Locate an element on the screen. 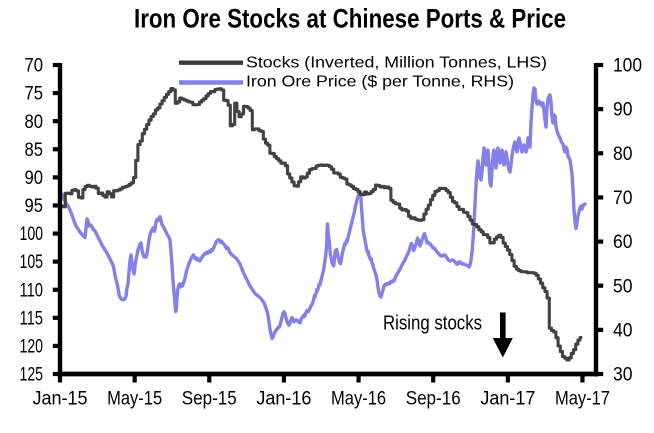 Image resolution: width=654 pixels, height=433 pixels. svg-text: 30 is located at coordinates (623, 375).